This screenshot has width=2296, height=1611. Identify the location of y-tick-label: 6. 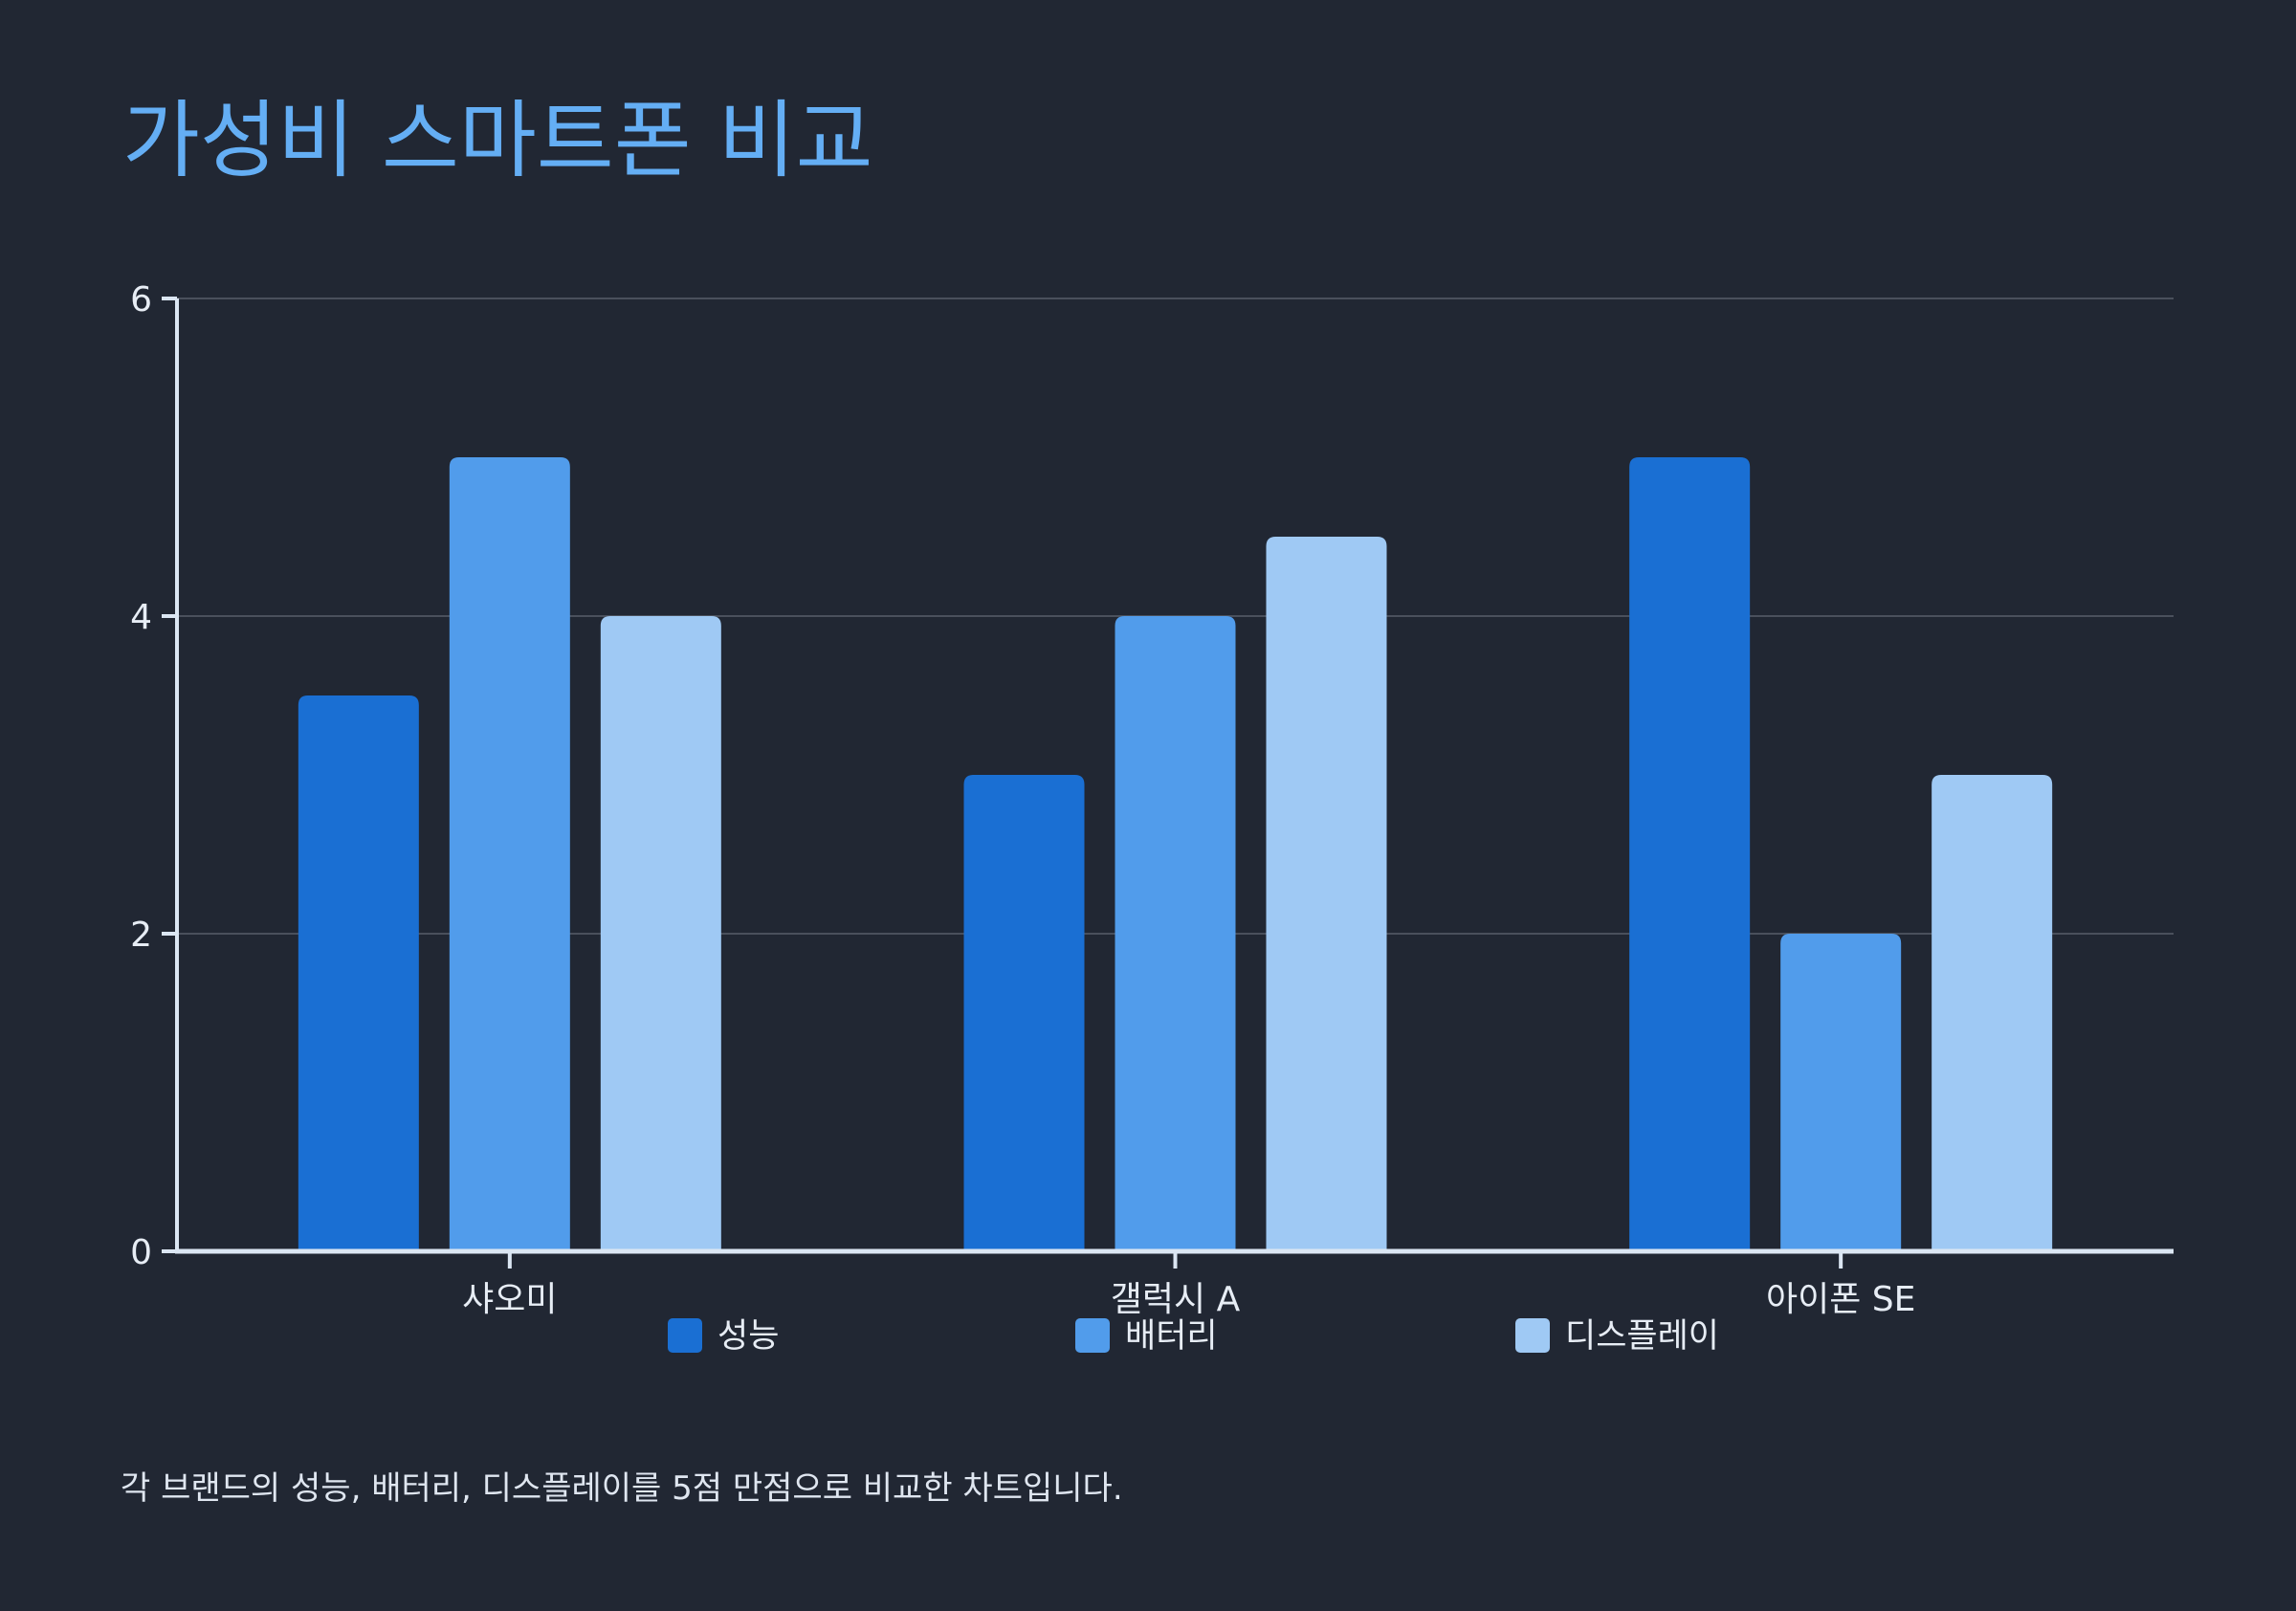
(141, 300).